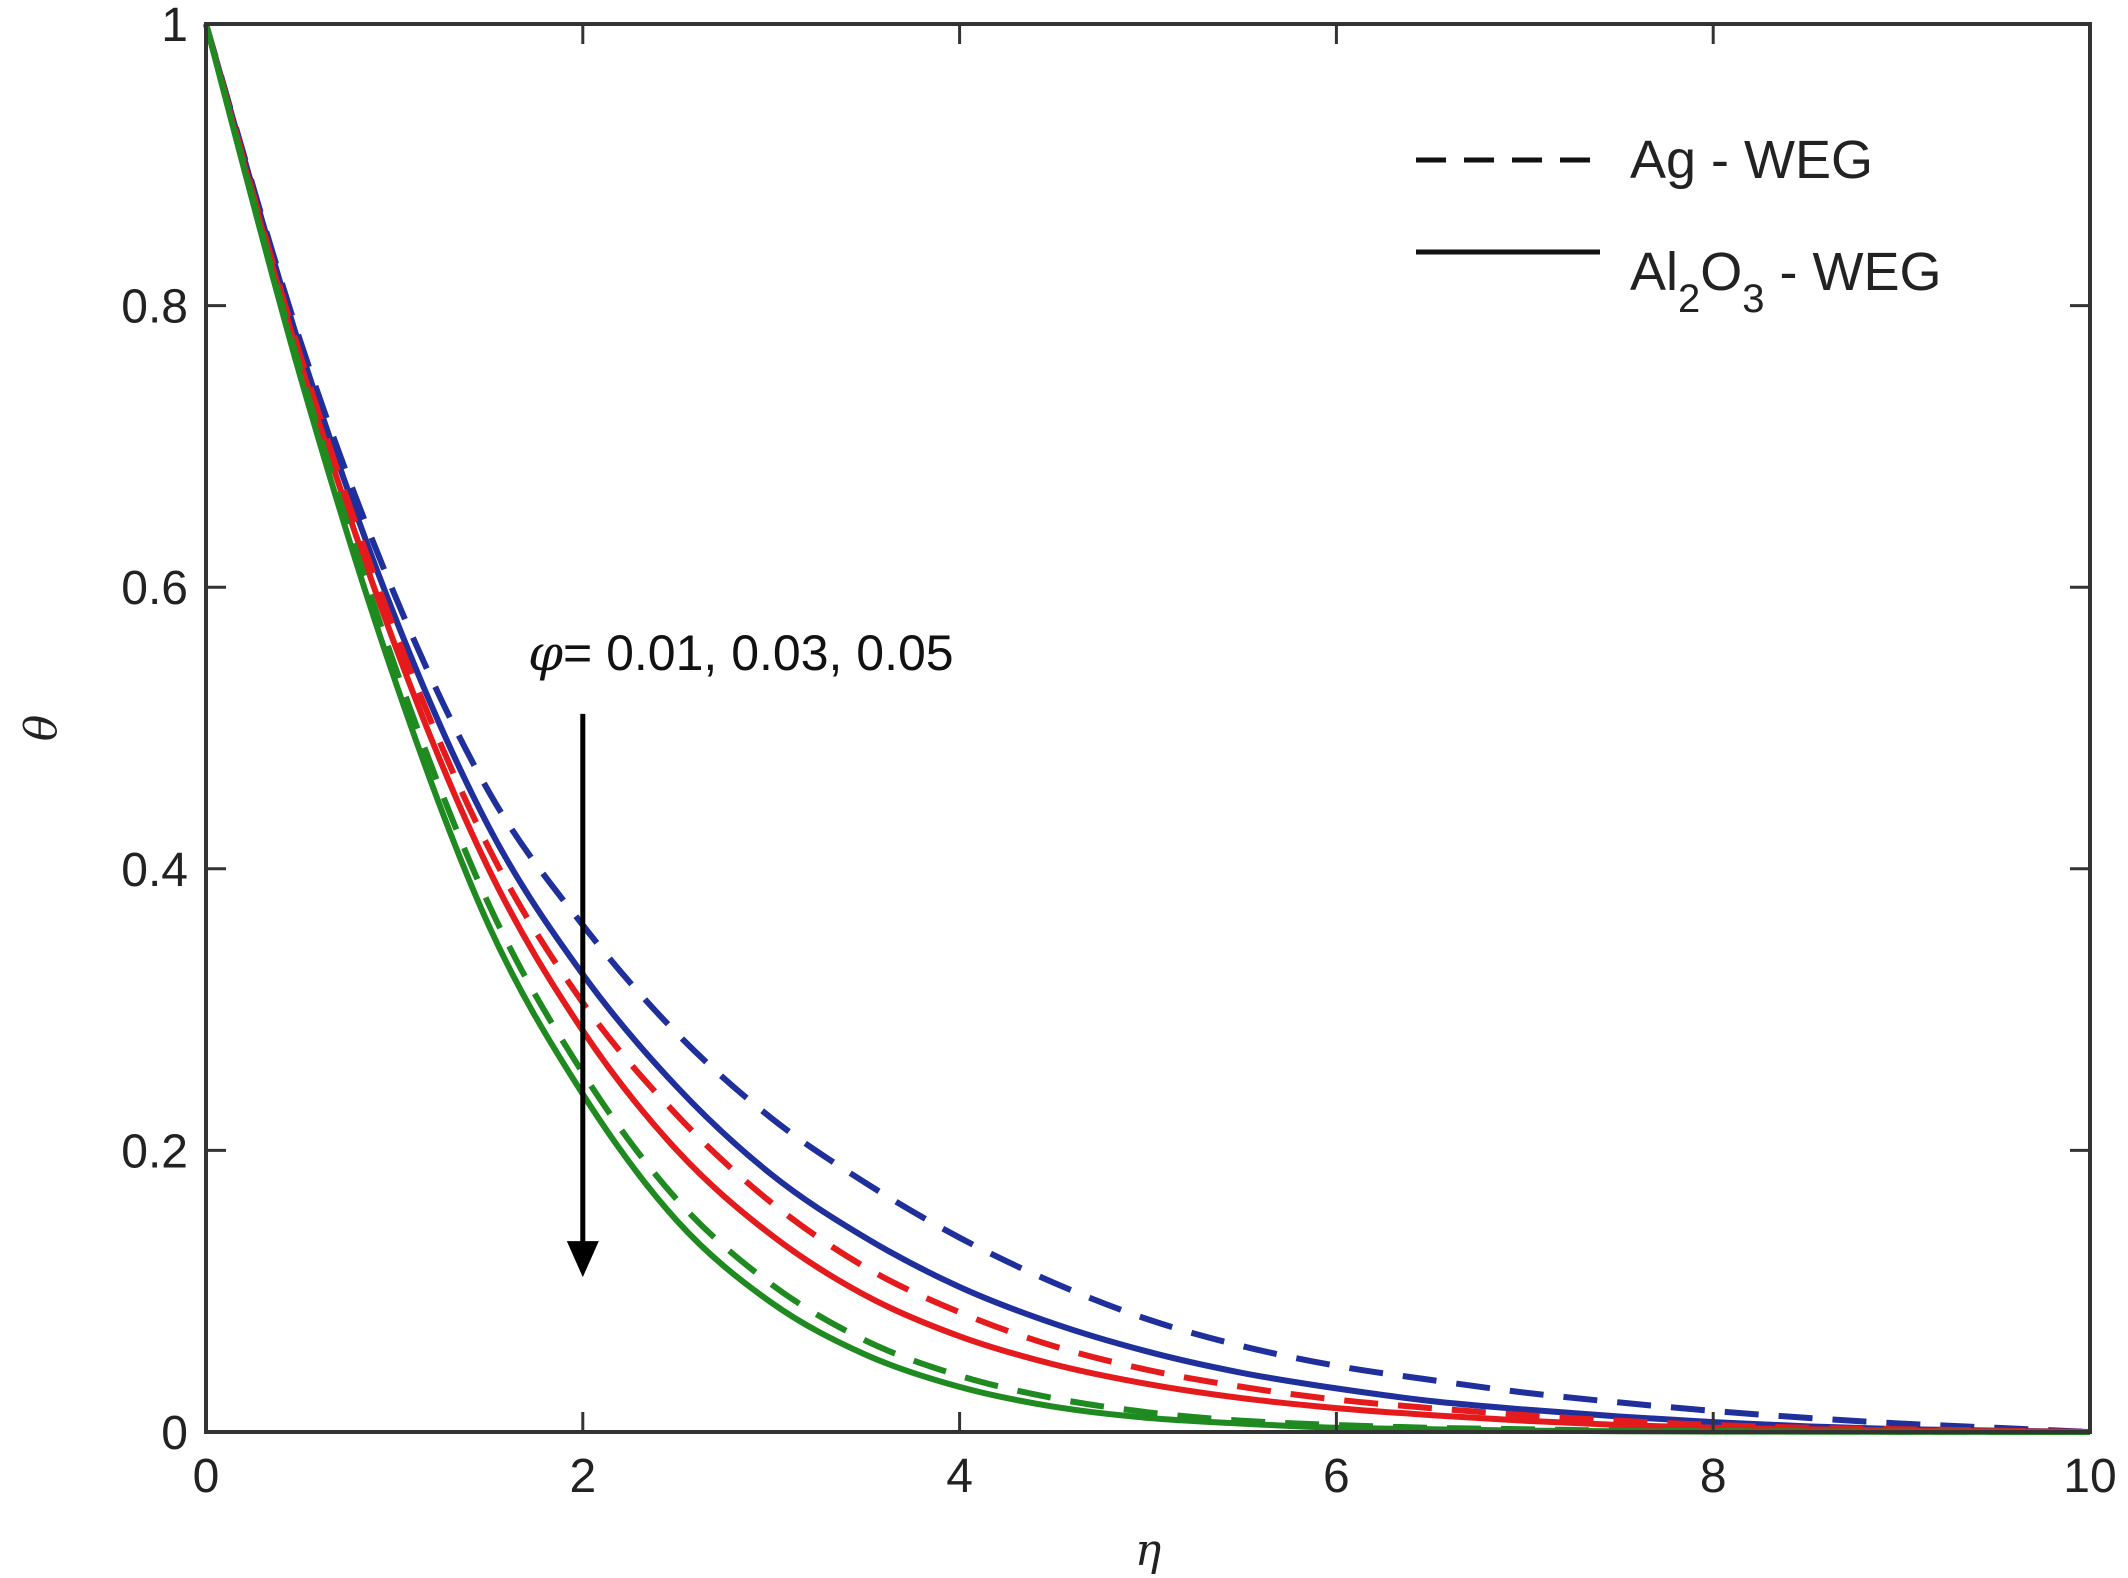 The width and height of the screenshot is (2128, 1578). I want to click on legend-label-ag-weg: Ag - WEG, so click(1751, 160).